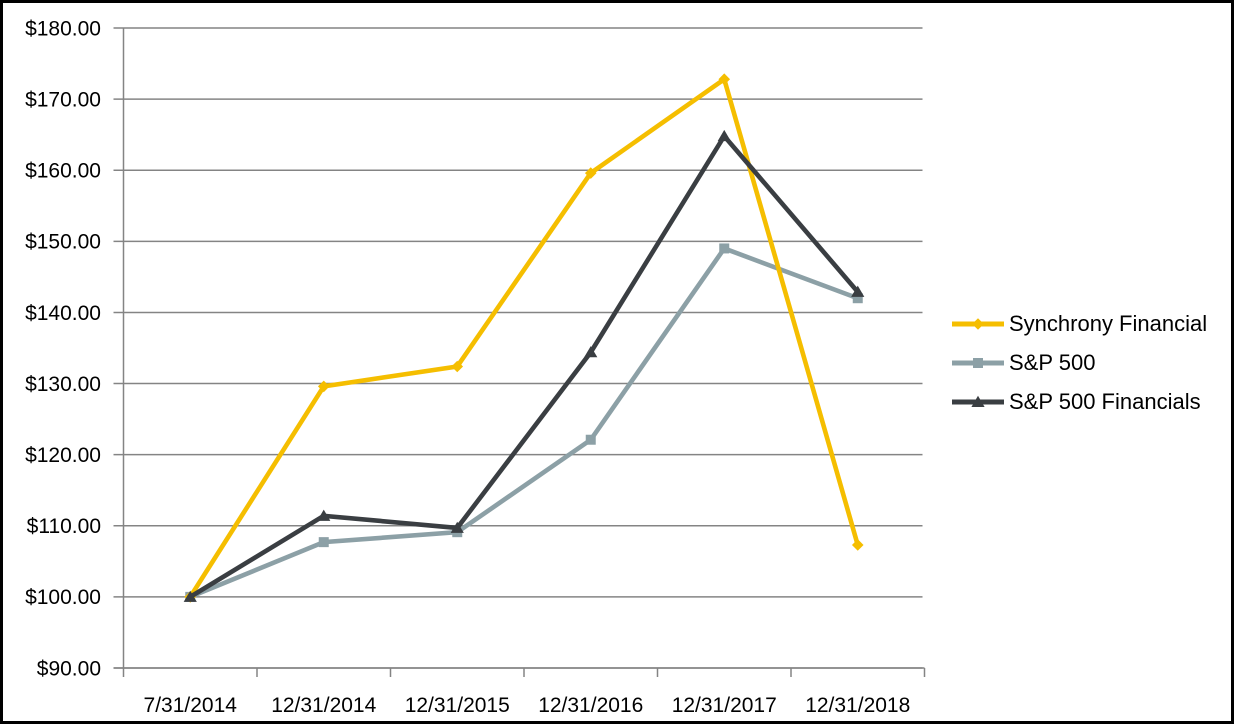  I want to click on legend-label: S&P 500, so click(1052, 362).